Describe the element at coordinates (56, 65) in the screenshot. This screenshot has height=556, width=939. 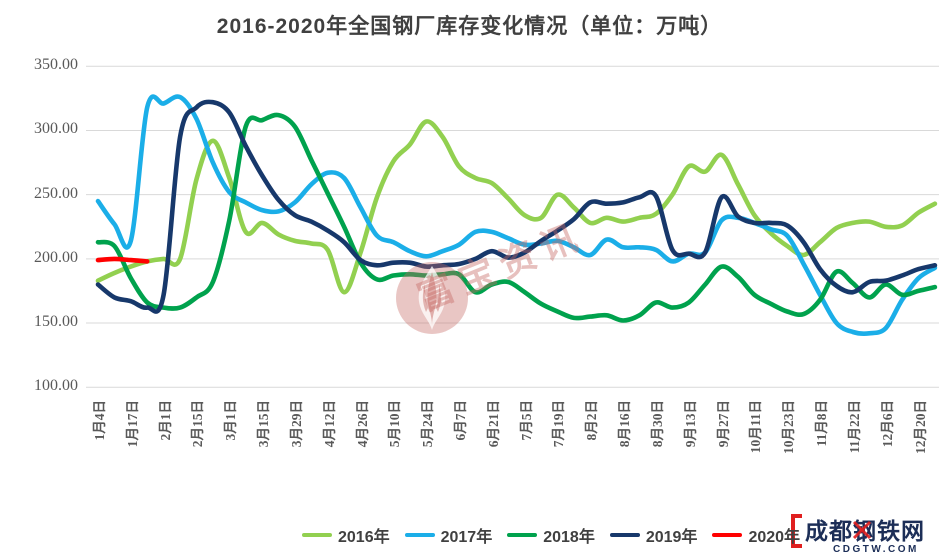
I see `y-axis-tick-label: 350.00` at that location.